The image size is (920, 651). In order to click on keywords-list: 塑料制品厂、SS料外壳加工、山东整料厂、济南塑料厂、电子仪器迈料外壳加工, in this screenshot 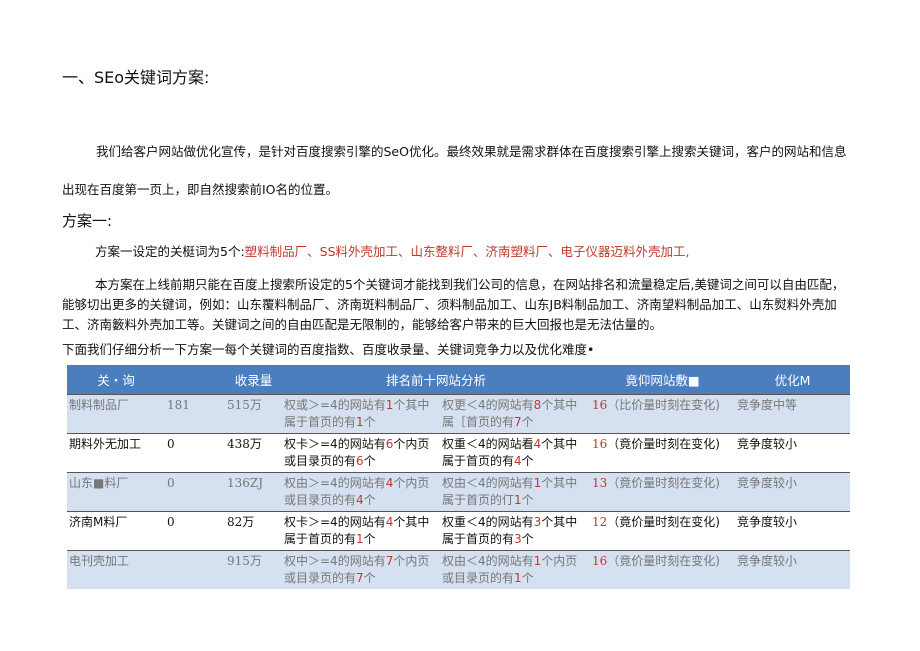, I will do `click(467, 251)`.